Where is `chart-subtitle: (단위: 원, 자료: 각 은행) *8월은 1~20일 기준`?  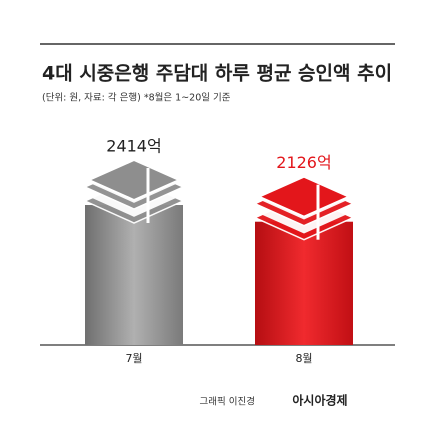 chart-subtitle: (단위: 원, 자료: 각 은행) *8월은 1~20일 기준 is located at coordinates (136, 98).